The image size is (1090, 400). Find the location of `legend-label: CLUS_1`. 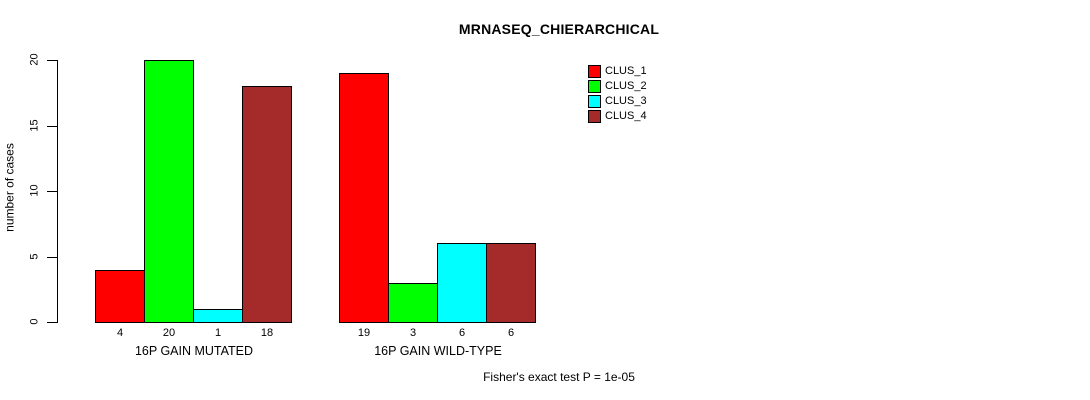

legend-label: CLUS_1 is located at coordinates (626, 71).